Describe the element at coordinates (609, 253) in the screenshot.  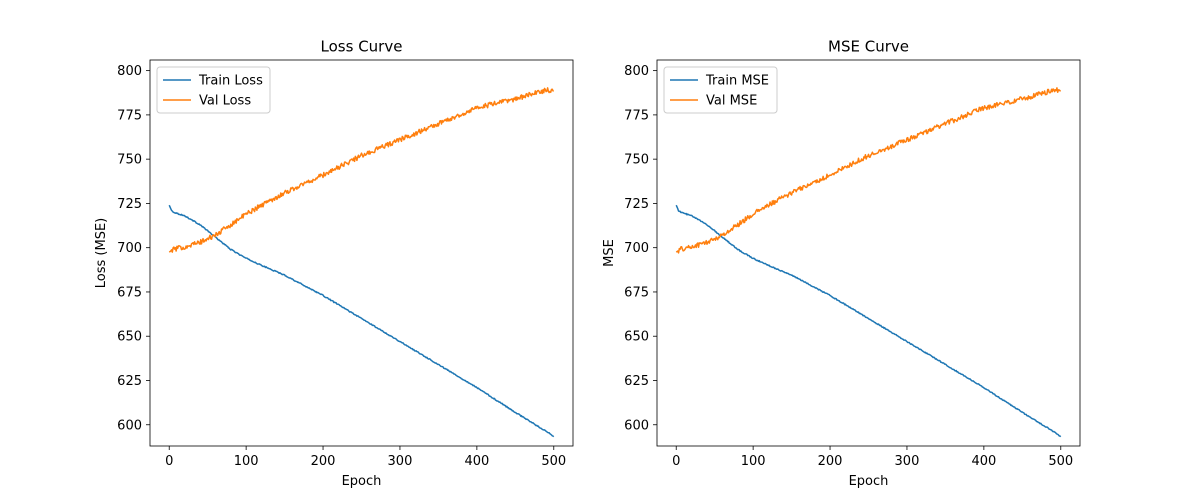
I see `y-axis-label: MSE` at that location.